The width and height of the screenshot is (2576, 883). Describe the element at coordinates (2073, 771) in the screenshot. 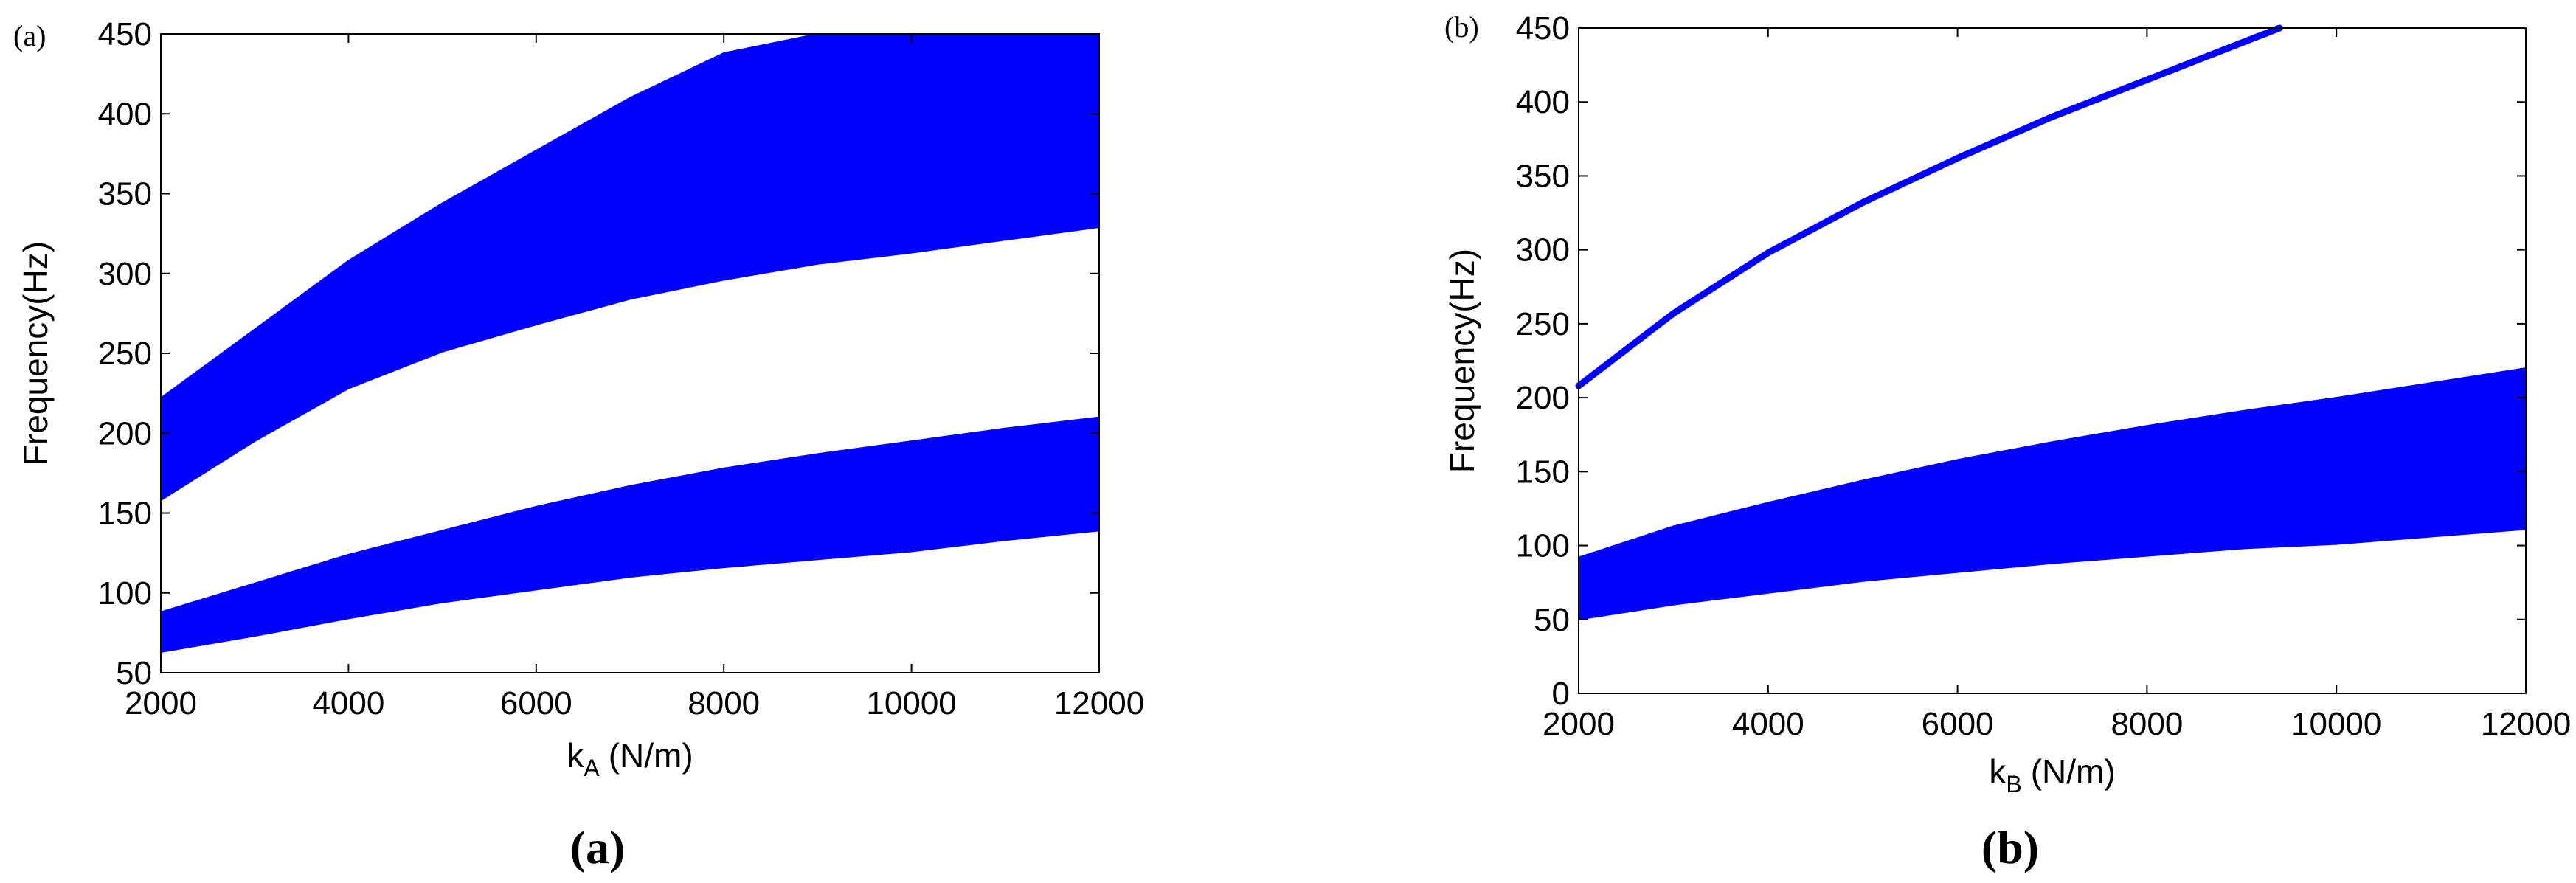

I see `x-axis-label-unit-b: (N/m)` at that location.